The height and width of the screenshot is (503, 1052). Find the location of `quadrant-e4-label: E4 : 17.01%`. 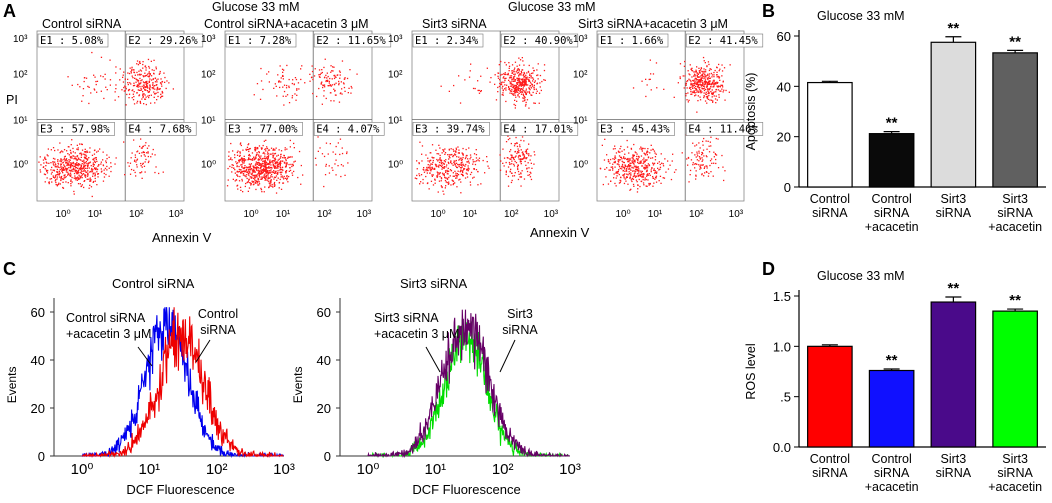

quadrant-e4-label: E4 : 17.01% is located at coordinates (538, 129).